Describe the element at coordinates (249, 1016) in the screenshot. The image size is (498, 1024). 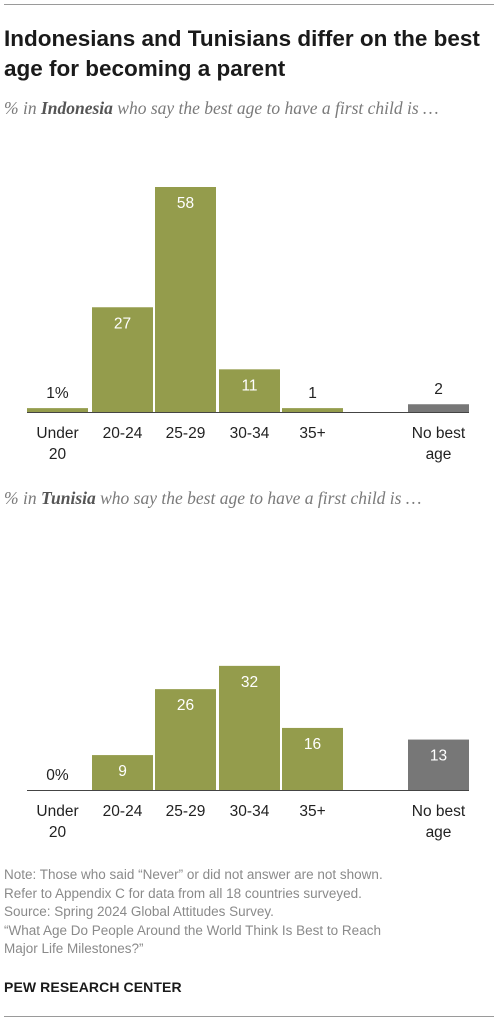
I see `bottom-rule` at that location.